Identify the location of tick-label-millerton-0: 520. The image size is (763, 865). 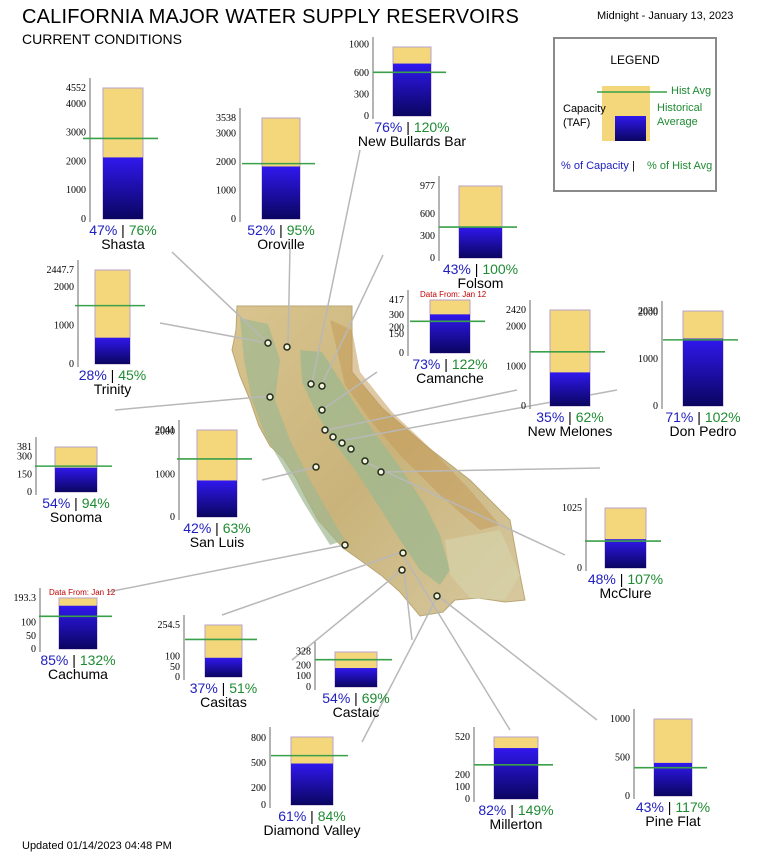
(462, 737).